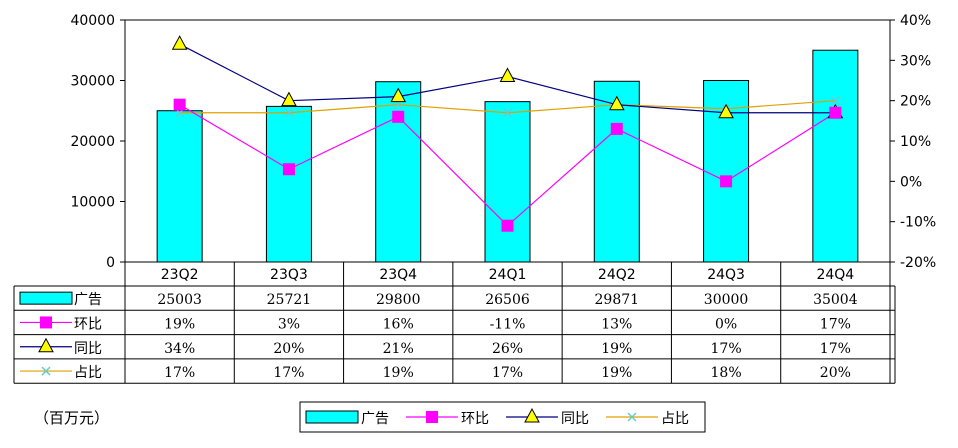 Image resolution: width=958 pixels, height=448 pixels. What do you see at coordinates (507, 182) in the screenshot?
I see `bar-24Q1` at bounding box center [507, 182].